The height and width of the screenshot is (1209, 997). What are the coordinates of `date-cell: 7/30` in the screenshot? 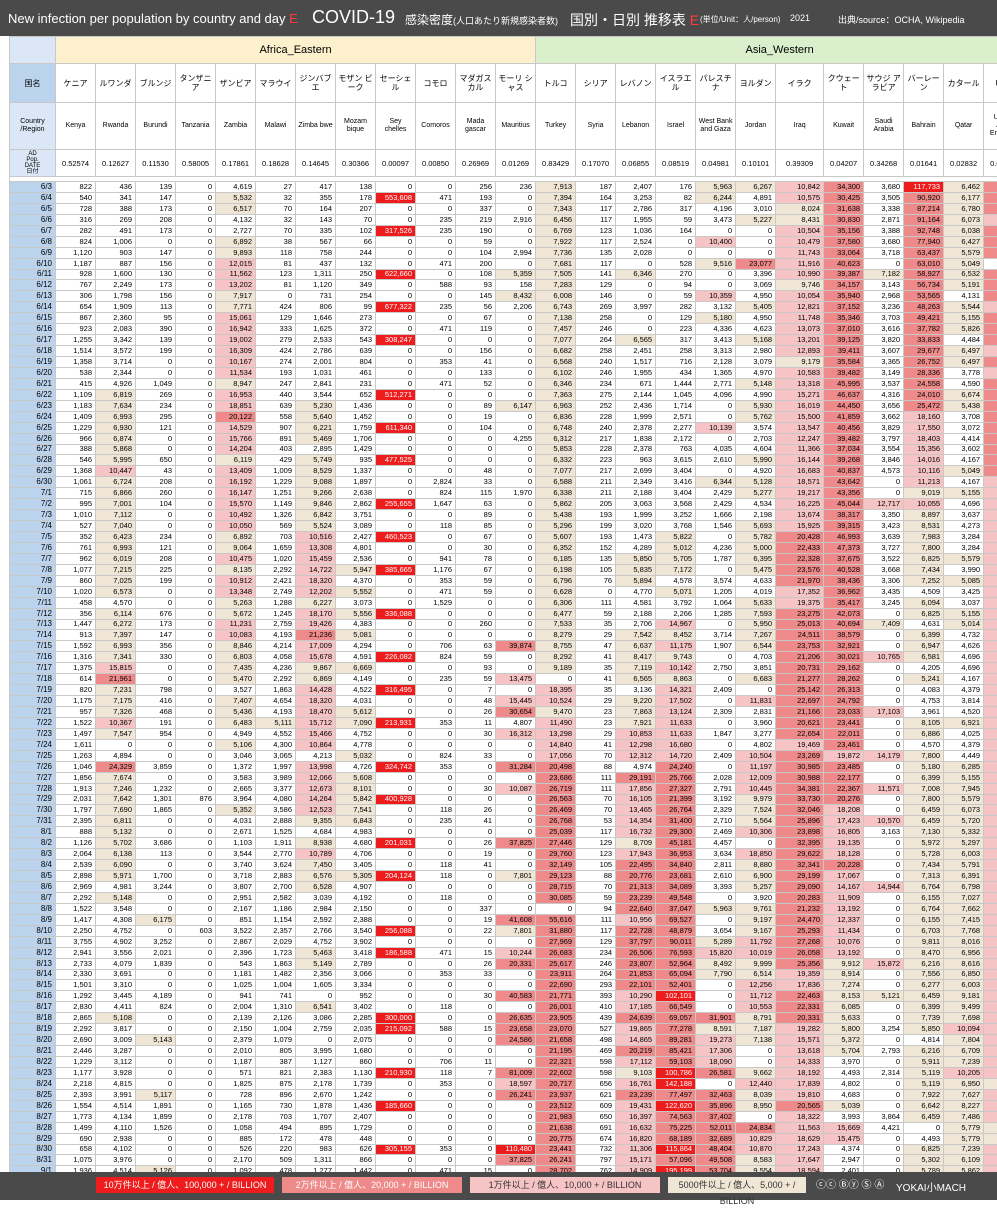 It's located at (33, 810).